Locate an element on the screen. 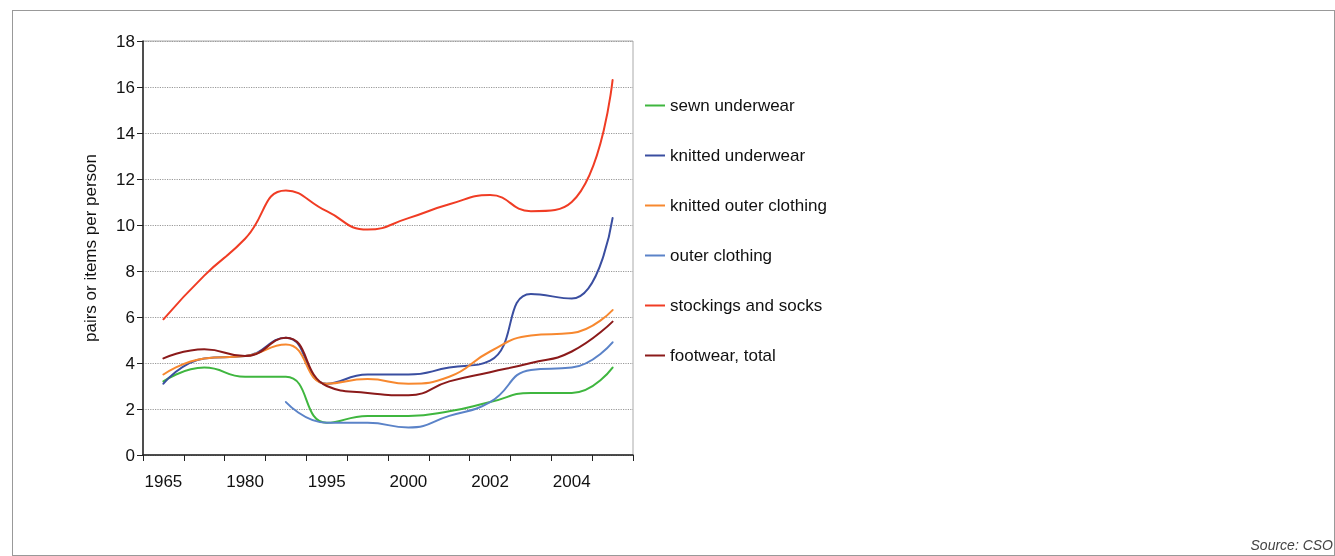 The width and height of the screenshot is (1335, 556). legend-label: knitted underwear is located at coordinates (738, 155).